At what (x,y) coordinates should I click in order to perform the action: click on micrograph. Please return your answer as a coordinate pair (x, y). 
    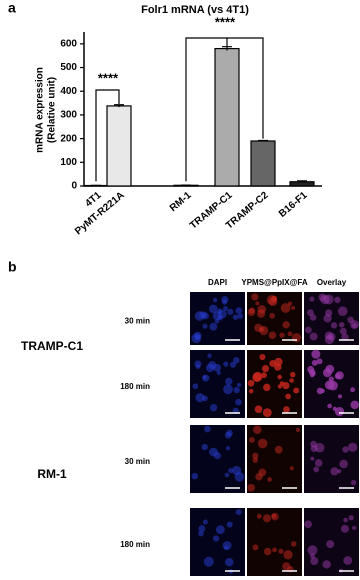
    Looking at the image, I should click on (217, 542).